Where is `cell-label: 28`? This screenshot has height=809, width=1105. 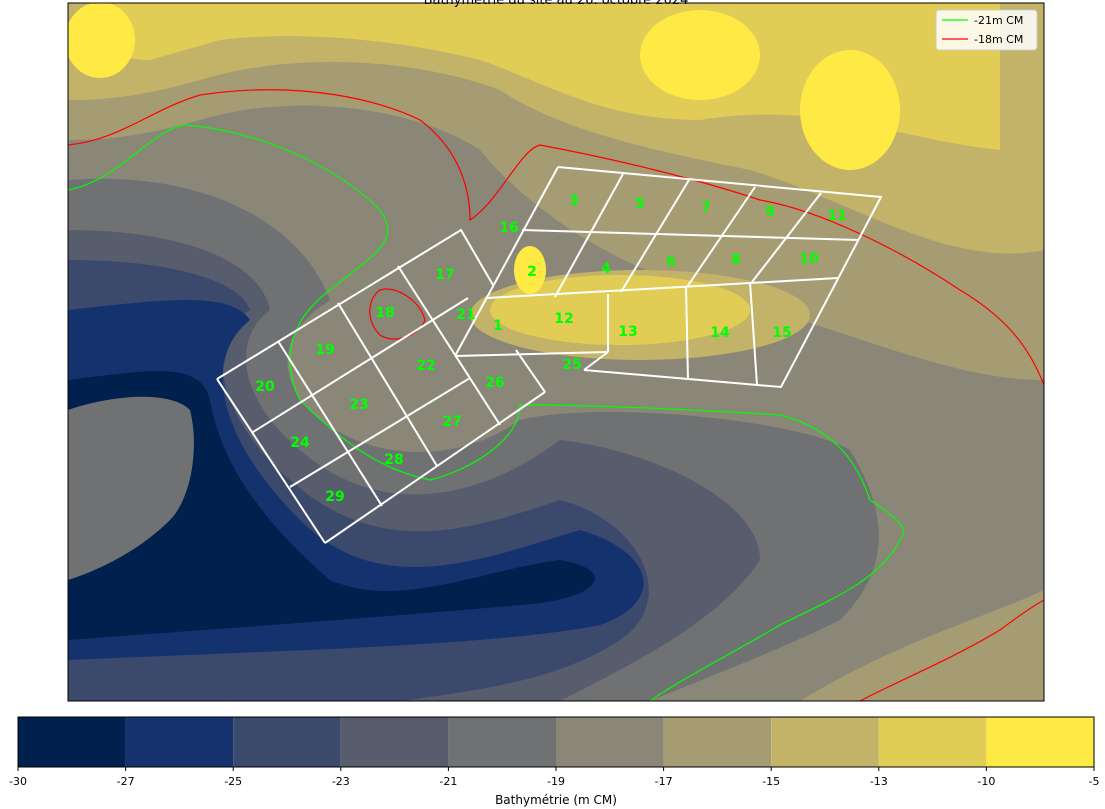 cell-label: 28 is located at coordinates (393, 460).